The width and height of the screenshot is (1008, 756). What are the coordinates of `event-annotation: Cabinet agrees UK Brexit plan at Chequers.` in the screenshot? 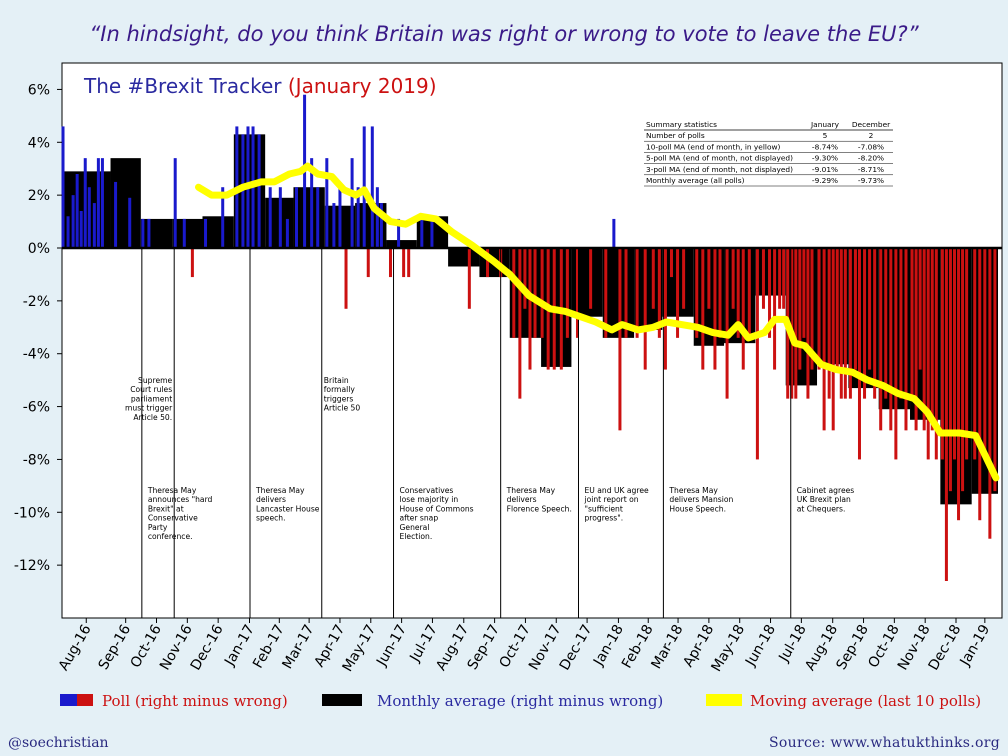 It's located at (826, 499).